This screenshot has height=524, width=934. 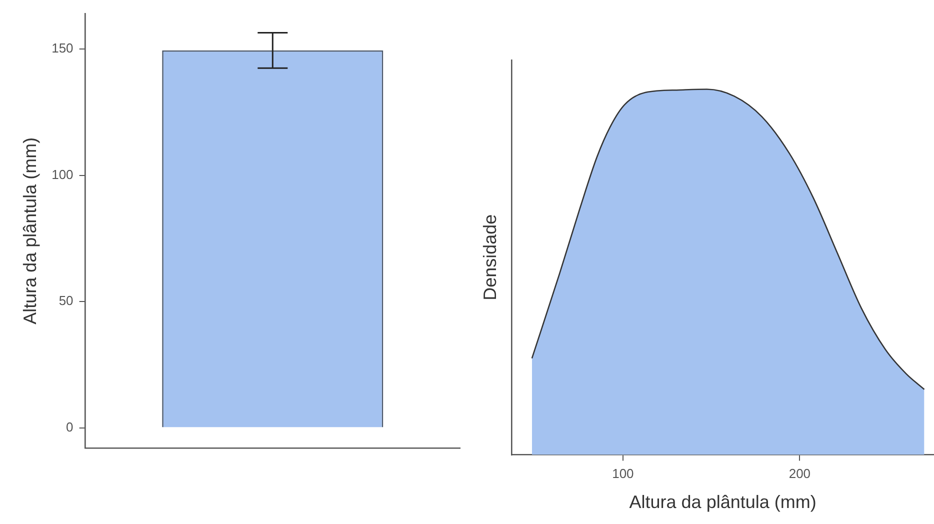 What do you see at coordinates (490, 257) in the screenshot?
I see `y-axis-title: Densidade` at bounding box center [490, 257].